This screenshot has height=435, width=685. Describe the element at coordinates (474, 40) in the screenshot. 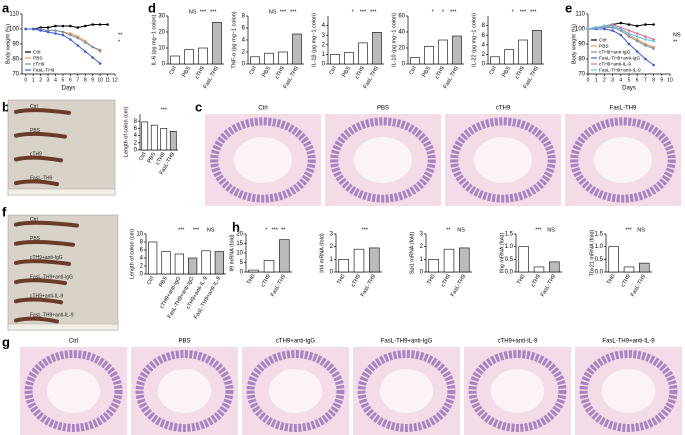

I see `y-axis-label: IL-22 (pg mg−1 colon)` at that location.